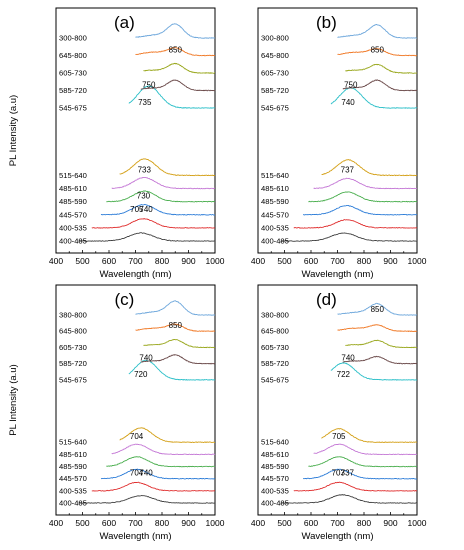  I want to click on peak-label: 735, so click(145, 102).